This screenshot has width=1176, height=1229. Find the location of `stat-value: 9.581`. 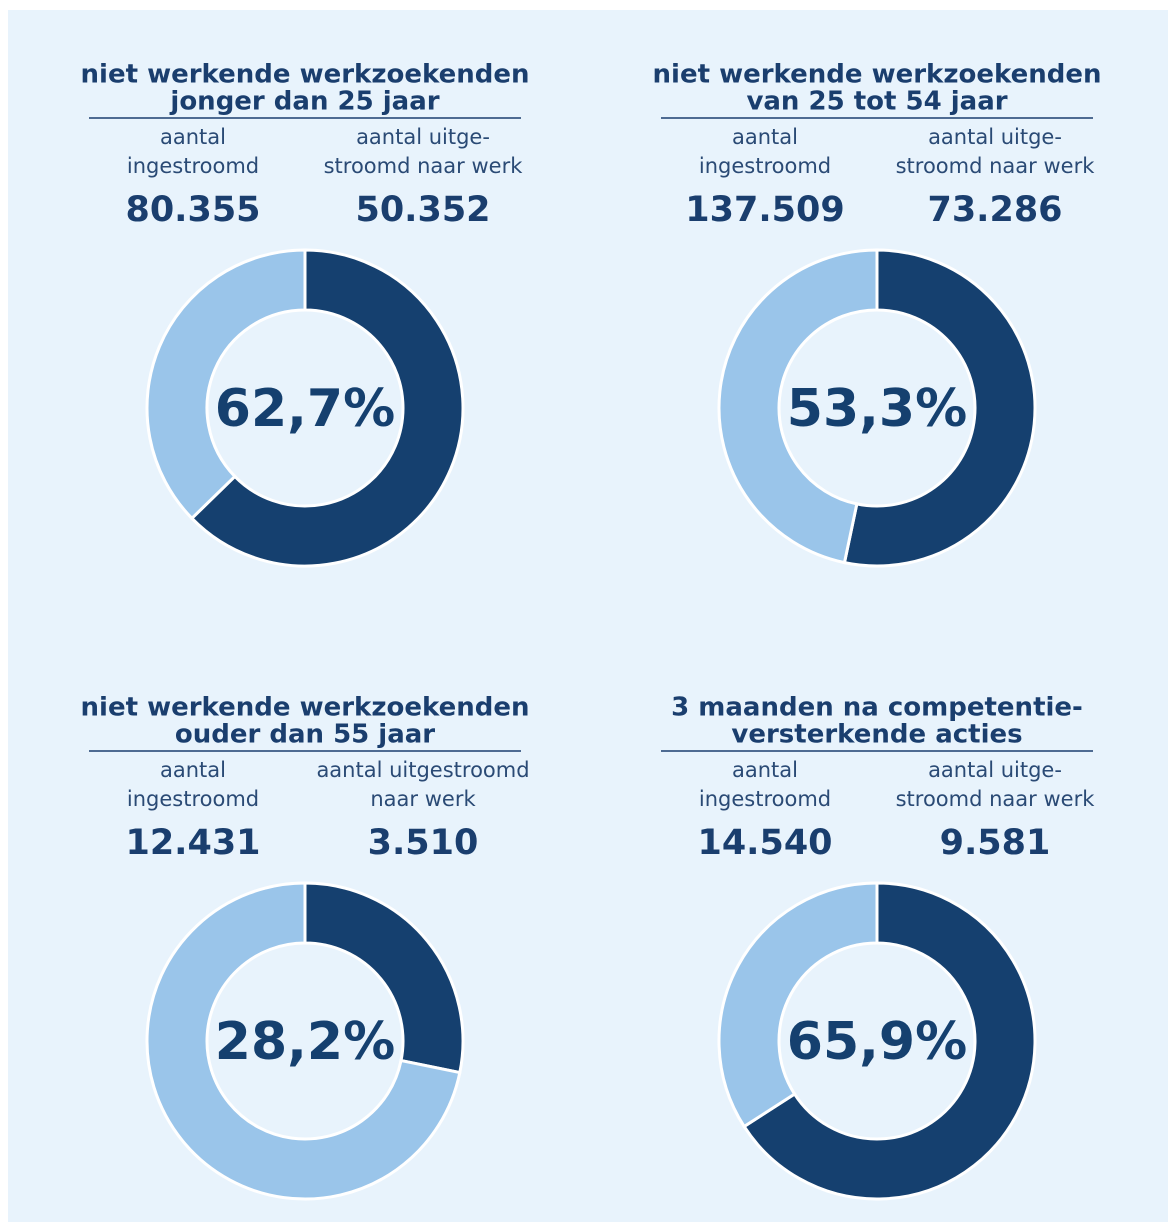

stat-value: 9.581 is located at coordinates (995, 843).